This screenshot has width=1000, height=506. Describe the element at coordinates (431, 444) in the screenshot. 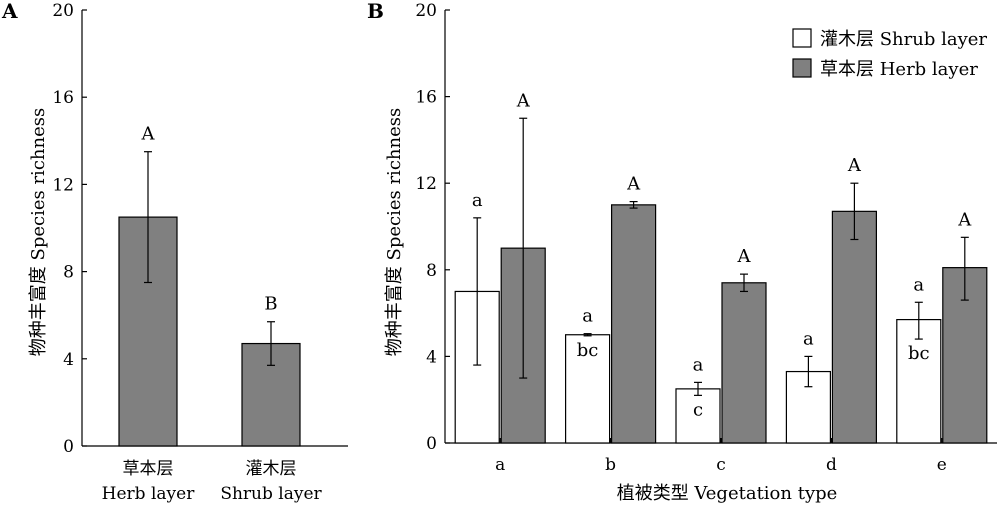

I see `panel-b-y-tick-label: 0` at that location.